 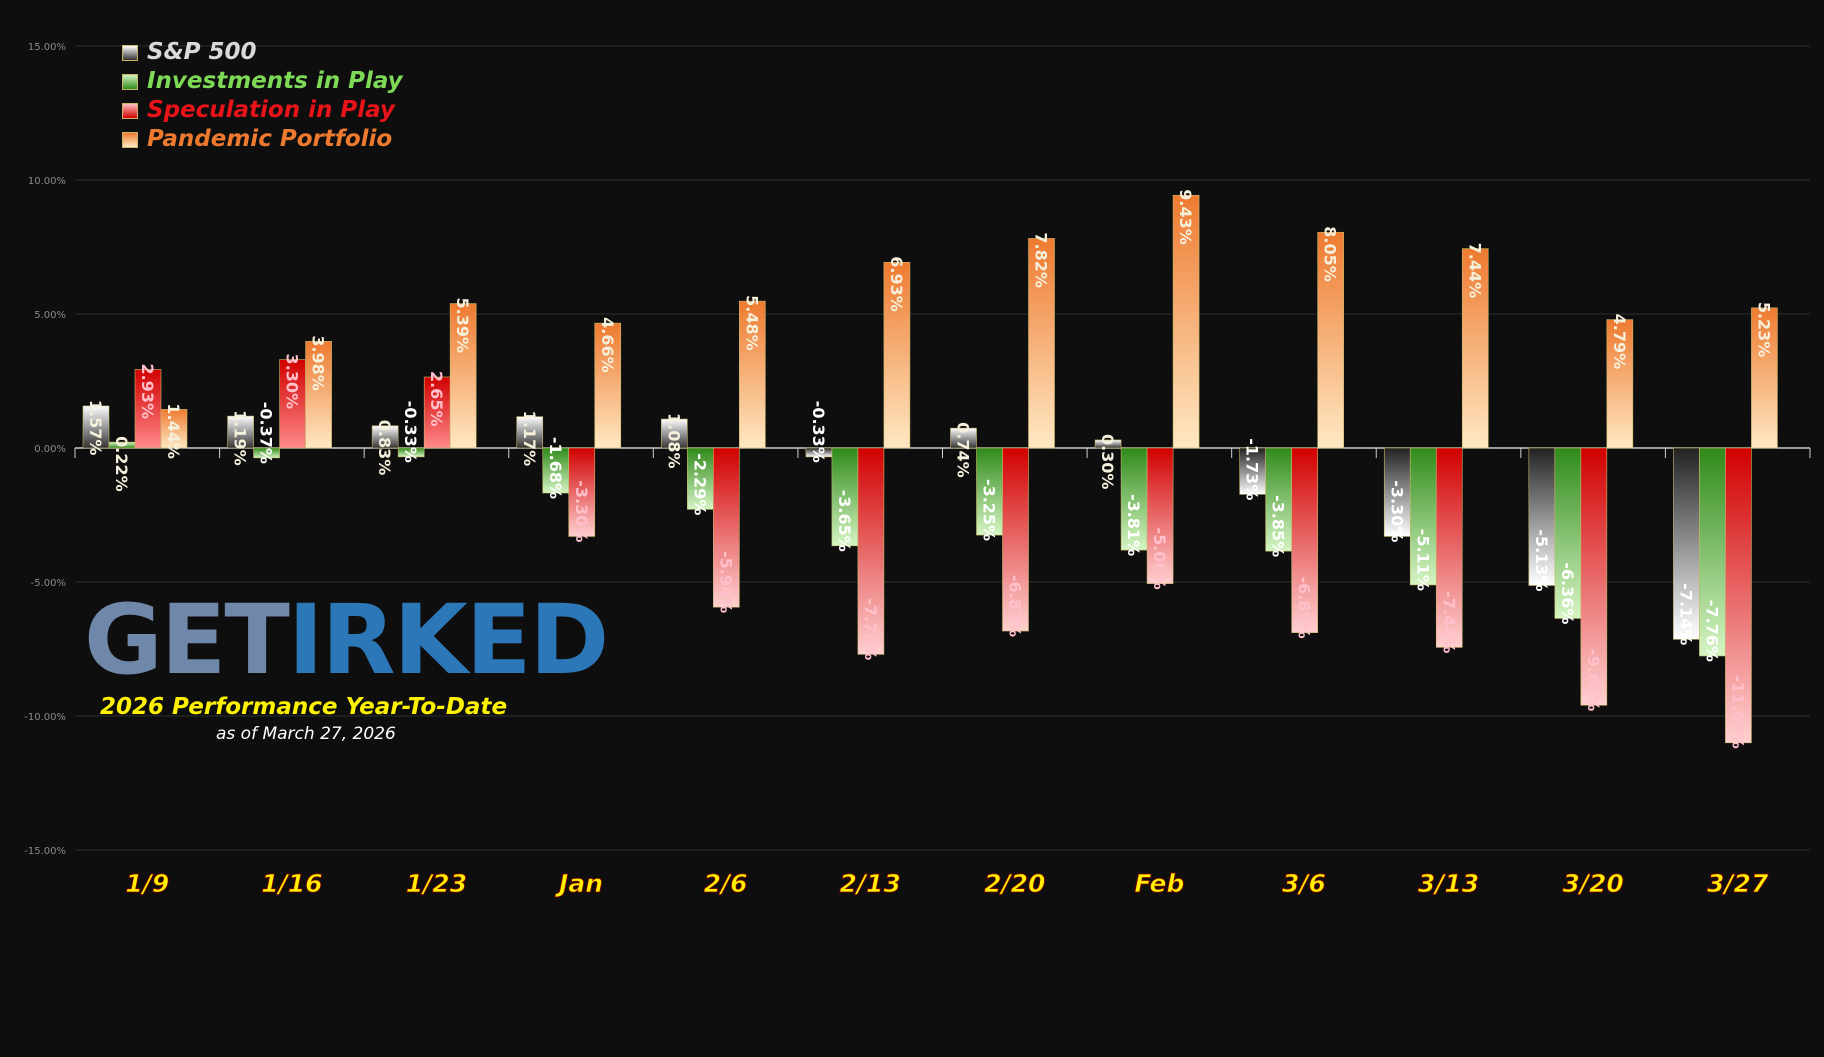 What do you see at coordinates (1107, 462) in the screenshot?
I see `data-label-sp500: 0.30%` at bounding box center [1107, 462].